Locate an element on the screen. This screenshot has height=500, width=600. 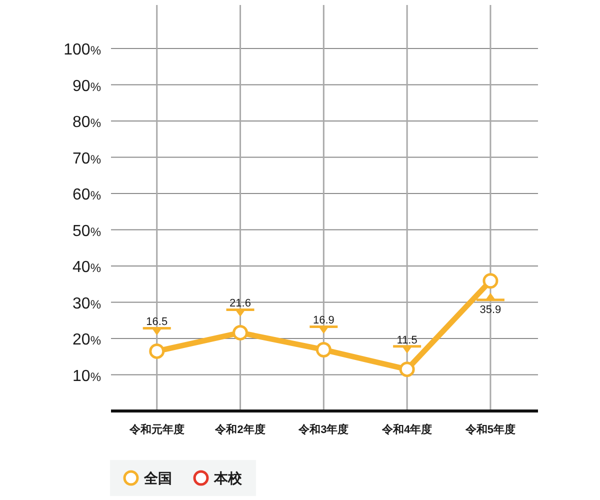
data-label: 35.9 is located at coordinates (491, 310).